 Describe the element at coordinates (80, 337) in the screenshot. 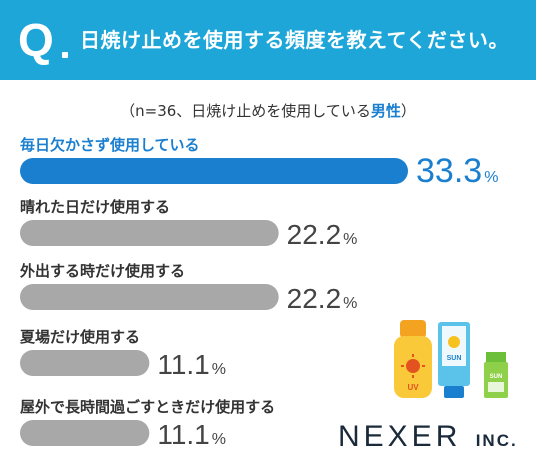

I see `category-label: 夏場だけ使用する` at that location.